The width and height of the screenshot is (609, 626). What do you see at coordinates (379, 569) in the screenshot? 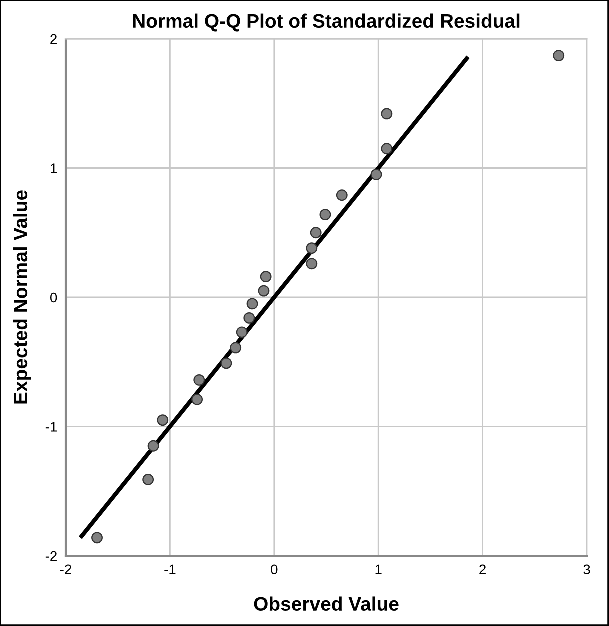
I see `x-tick-label: 1` at bounding box center [379, 569].